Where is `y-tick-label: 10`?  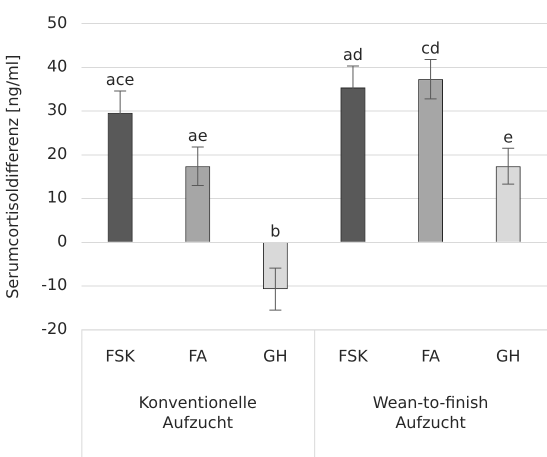 y-tick-label: 10 is located at coordinates (57, 197).